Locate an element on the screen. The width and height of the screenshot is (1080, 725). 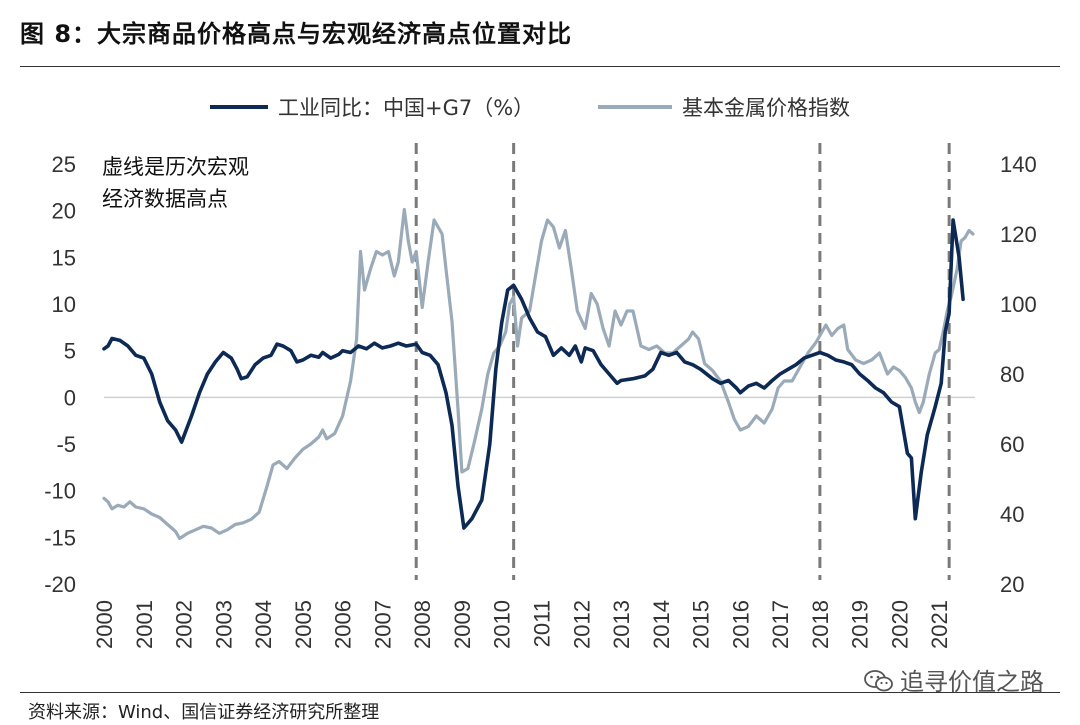
x-tick-label: 2014 is located at coordinates (661, 624).